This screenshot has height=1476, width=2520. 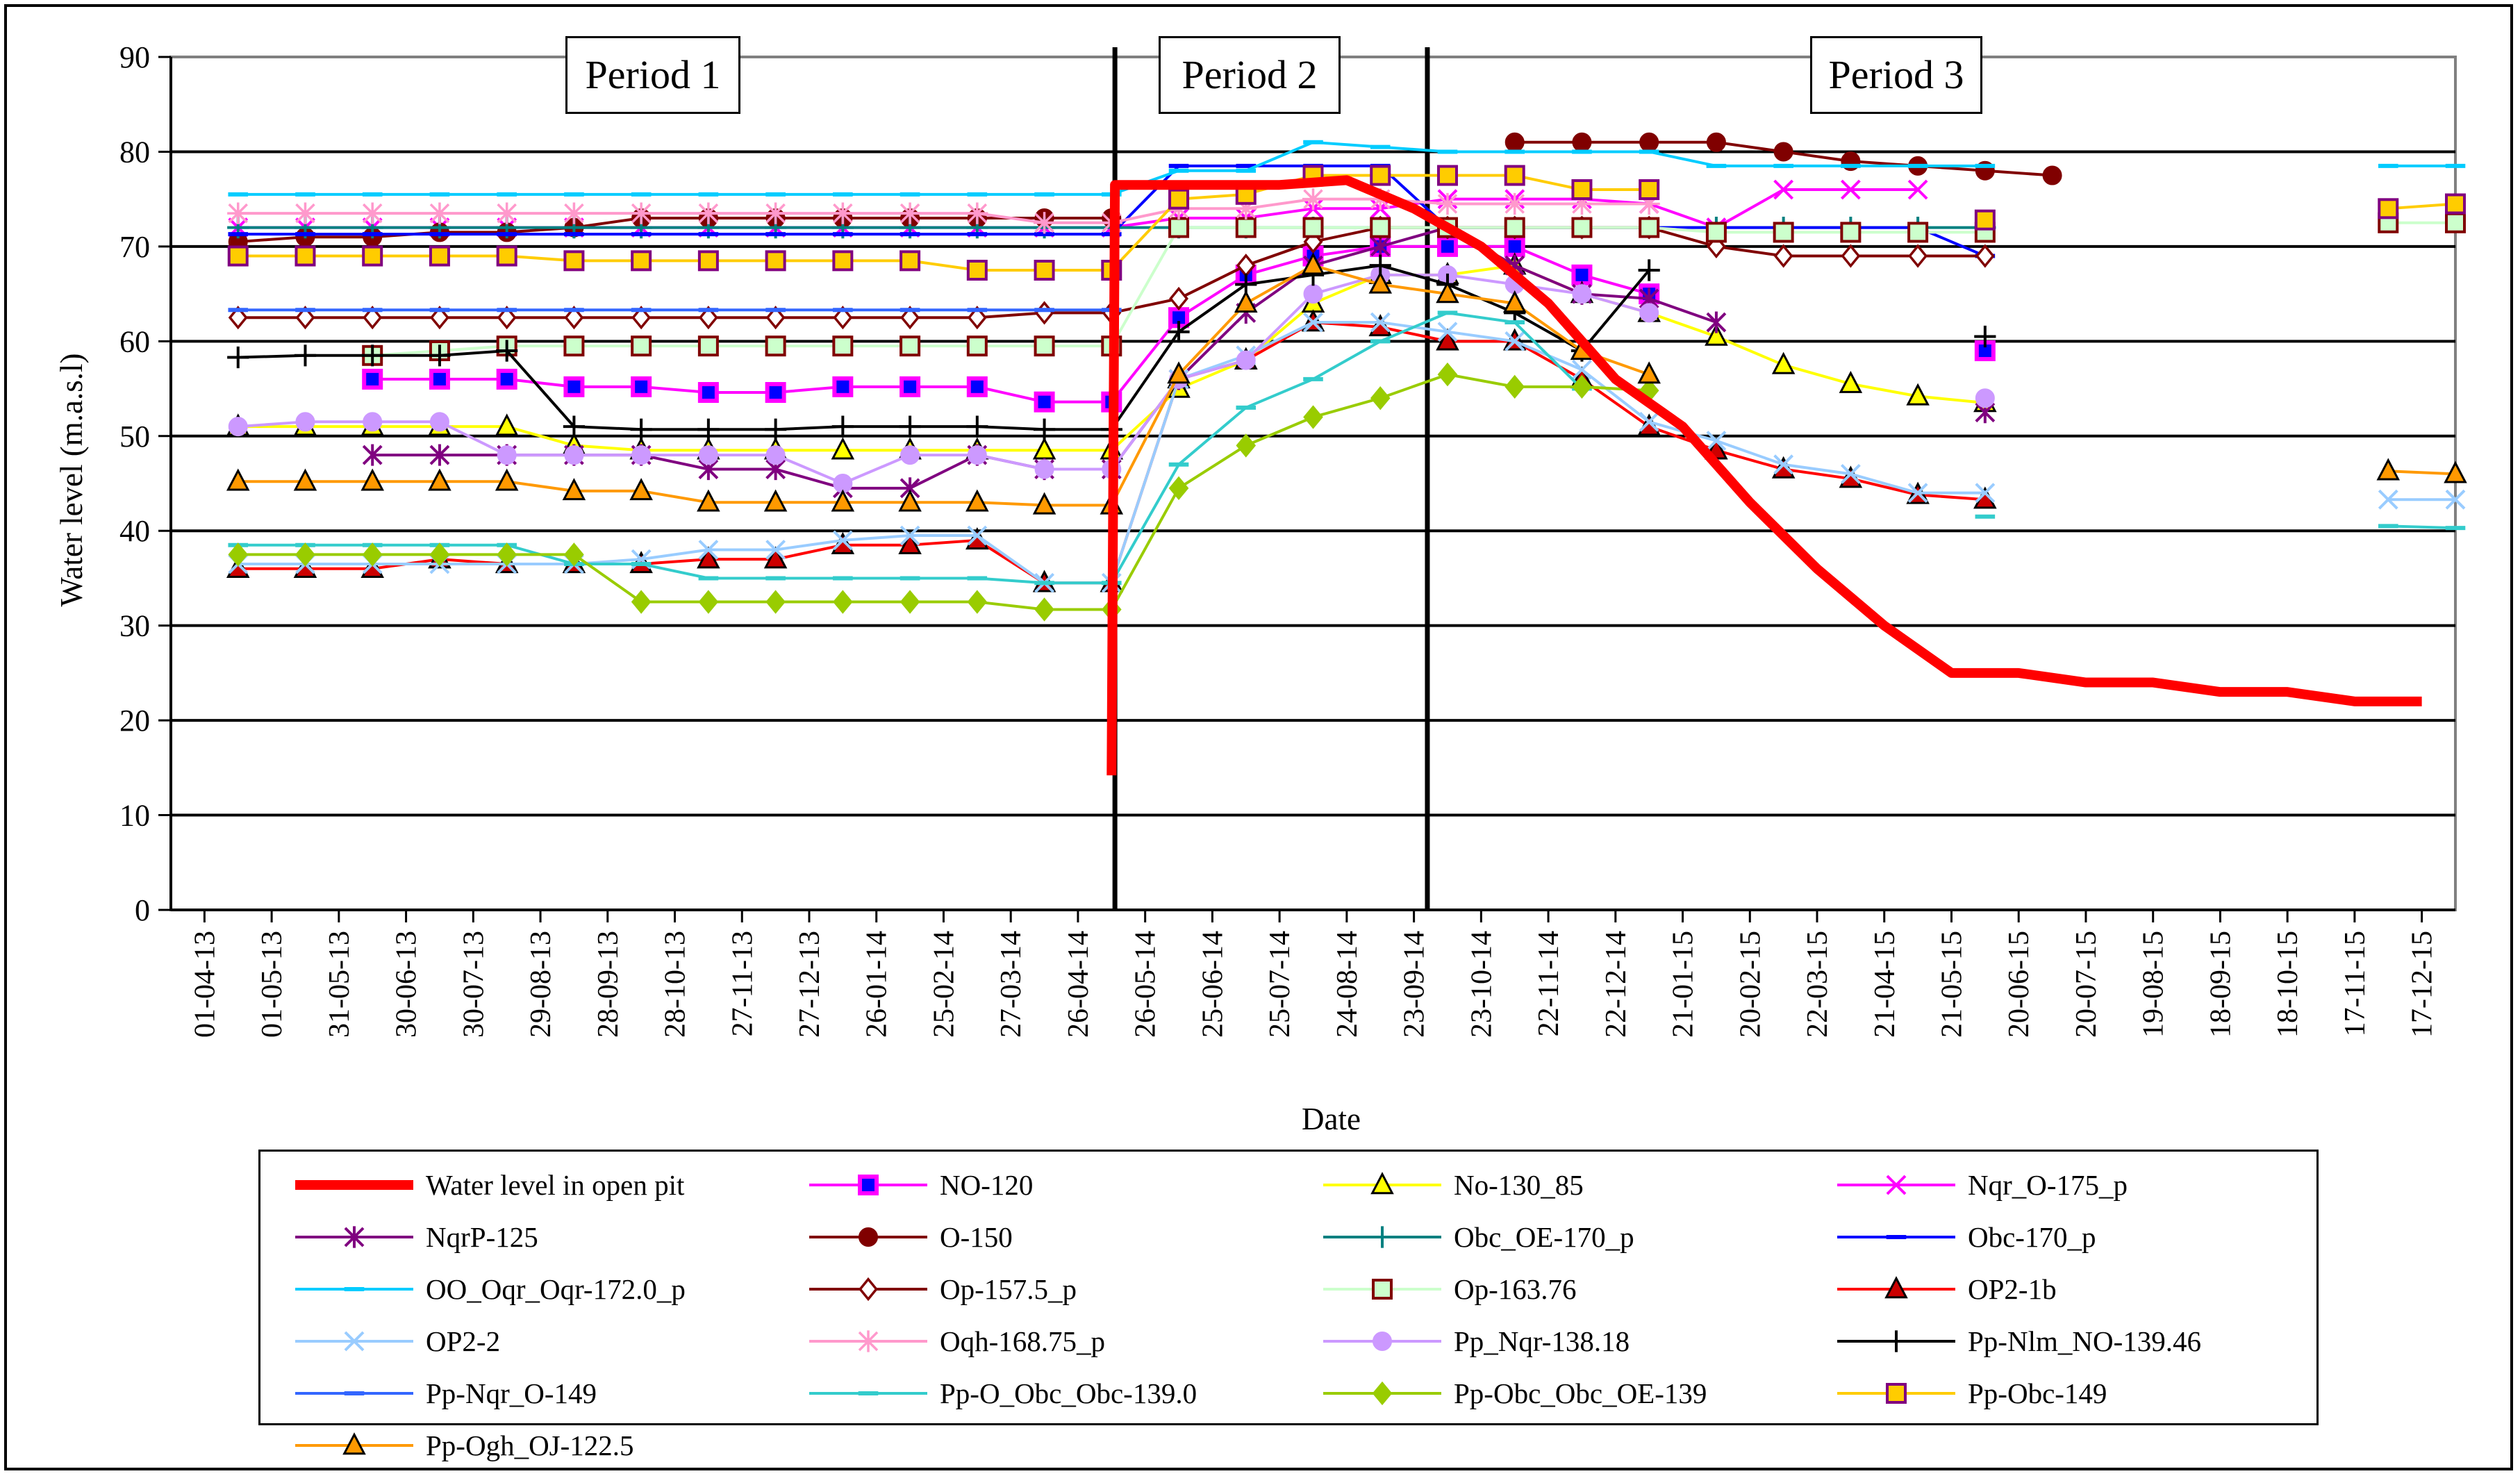 I want to click on legend-label: OP2-1b, so click(x=2012, y=1289).